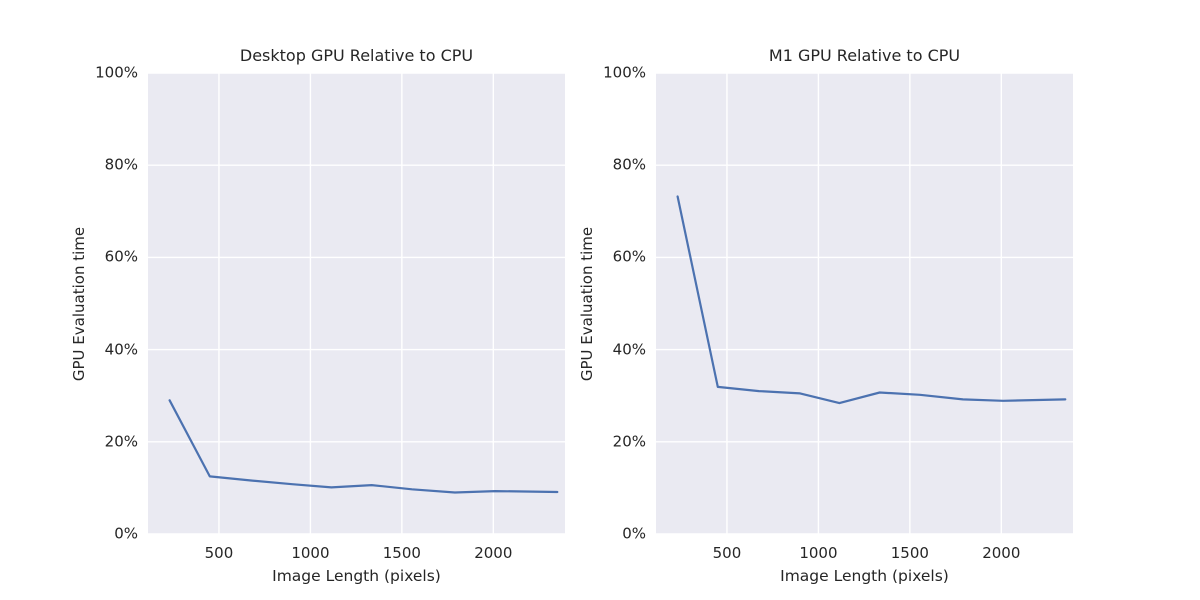 This screenshot has height=600, width=1200. Describe the element at coordinates (864, 55) in the screenshot. I see `chart-title: M1 GPU Relative to CPU` at that location.